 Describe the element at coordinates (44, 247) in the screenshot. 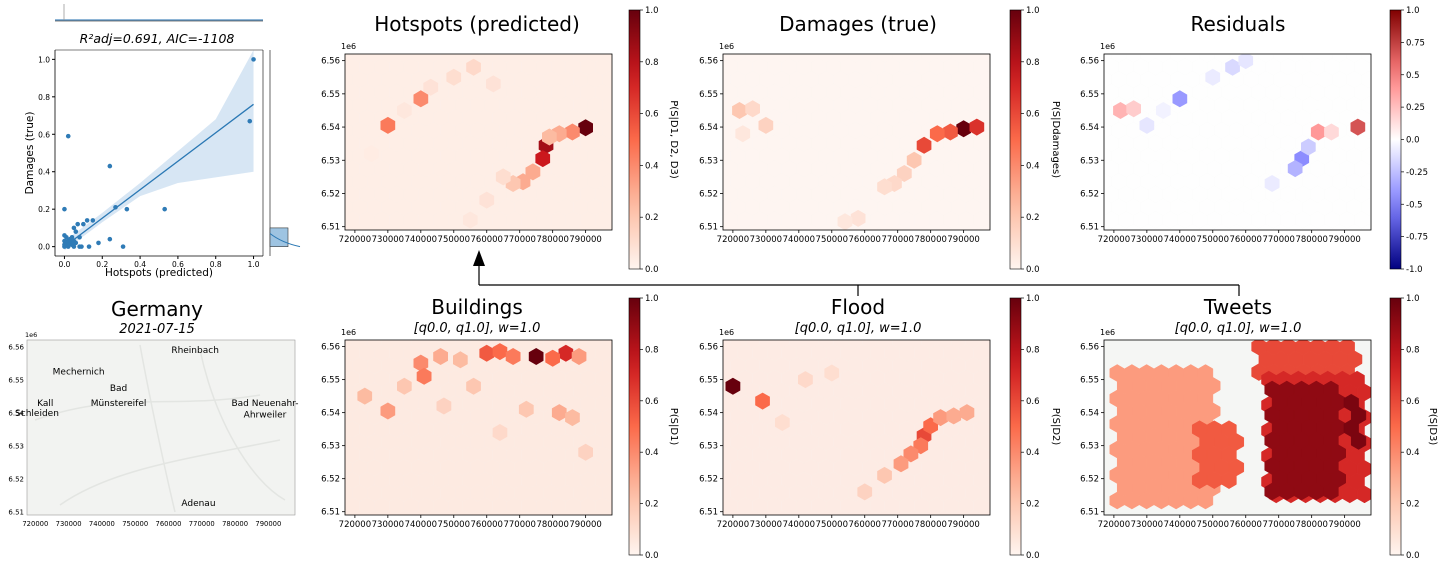

I see `y-tick-label: 0.0` at that location.